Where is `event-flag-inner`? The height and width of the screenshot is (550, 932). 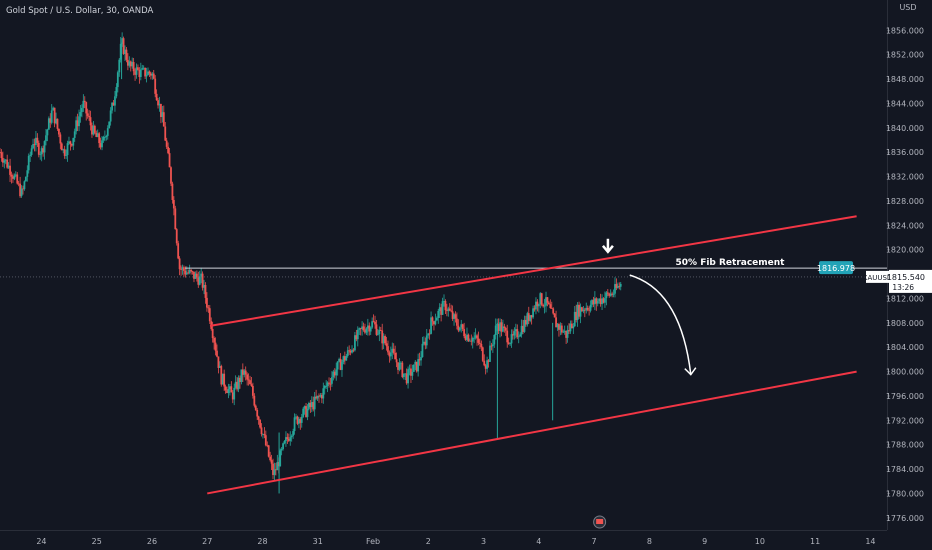
event-flag-inner is located at coordinates (600, 521).